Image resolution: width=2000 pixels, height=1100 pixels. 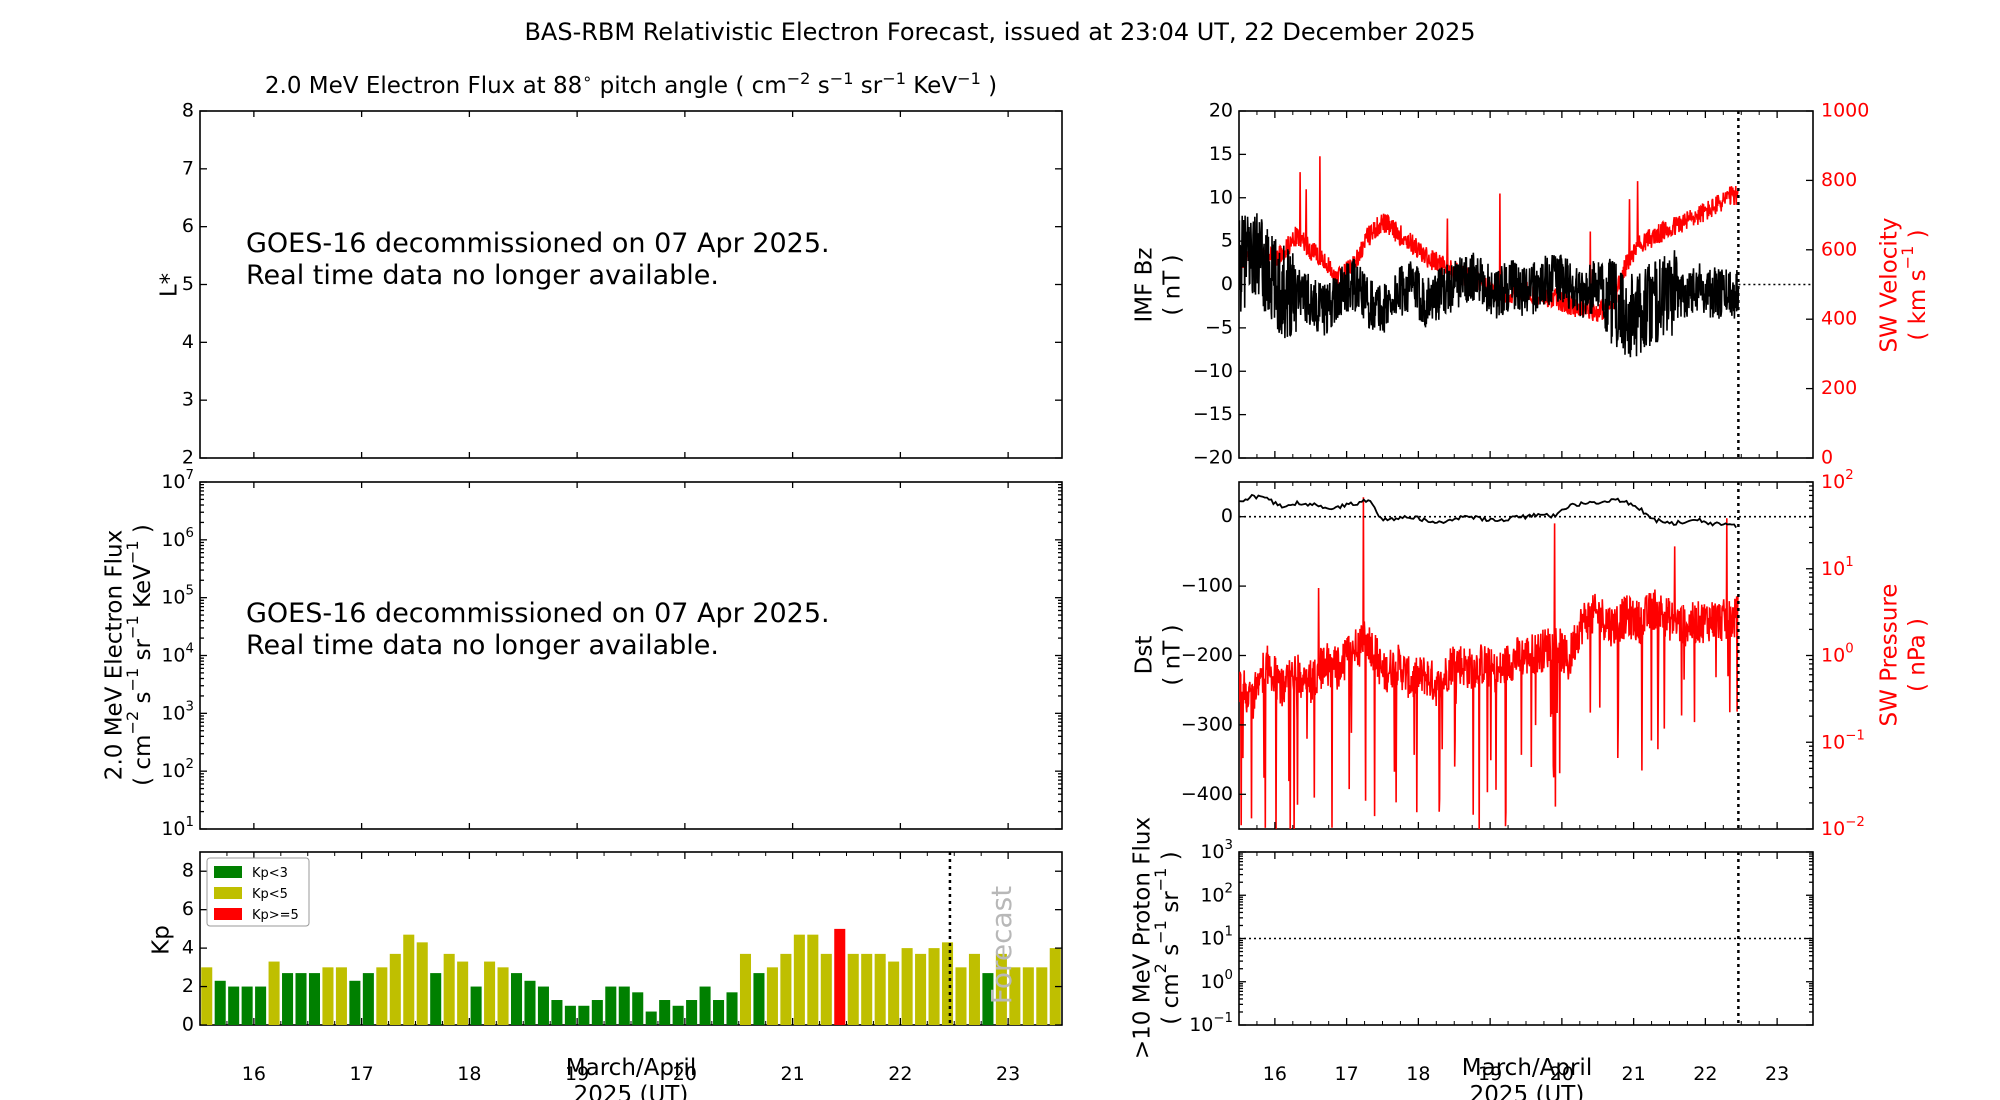 What do you see at coordinates (1227, 241) in the screenshot?
I see `imf-ytick-label: 5` at bounding box center [1227, 241].